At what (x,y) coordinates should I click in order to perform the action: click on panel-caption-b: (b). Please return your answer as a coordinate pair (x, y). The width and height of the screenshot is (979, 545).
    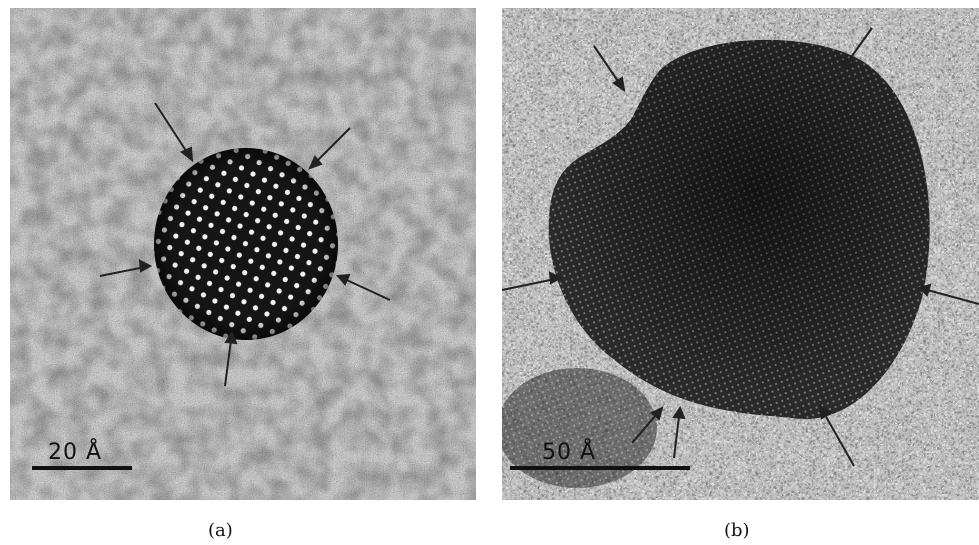
    Looking at the image, I should click on (737, 530).